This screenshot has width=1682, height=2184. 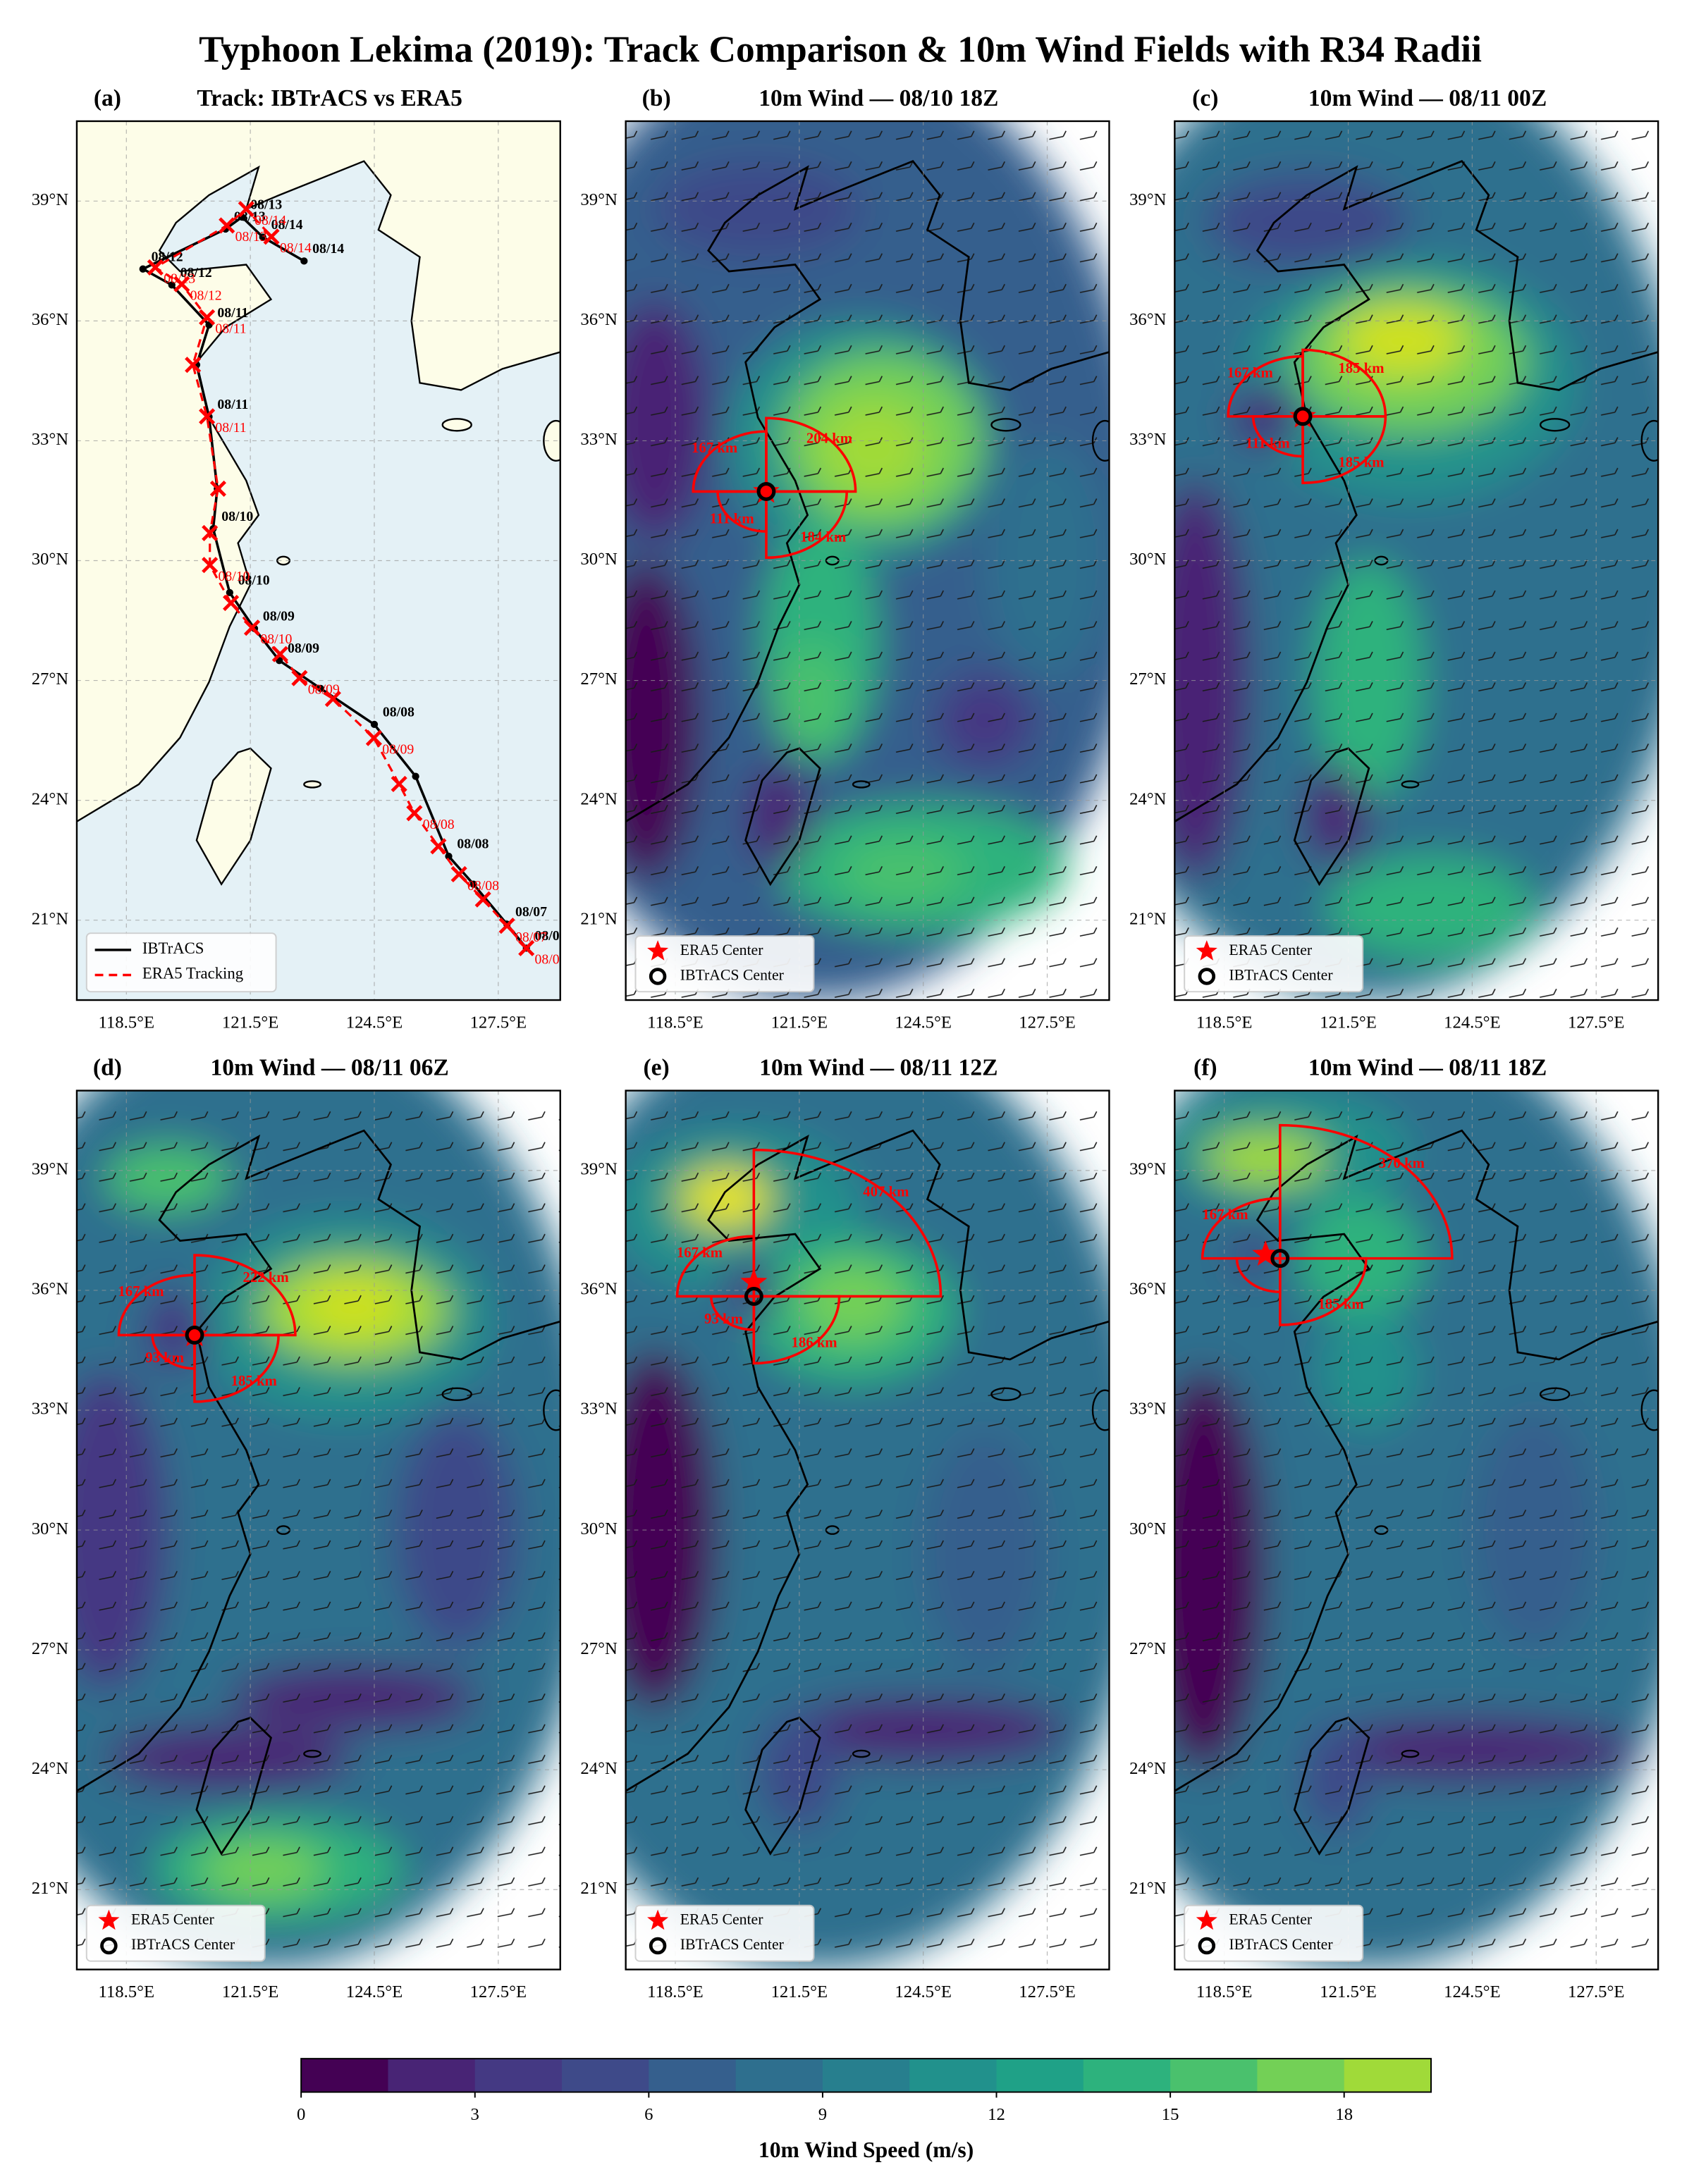 I want to click on map-area: 370 km 185 km 167 km, so click(x=1417, y=1530).